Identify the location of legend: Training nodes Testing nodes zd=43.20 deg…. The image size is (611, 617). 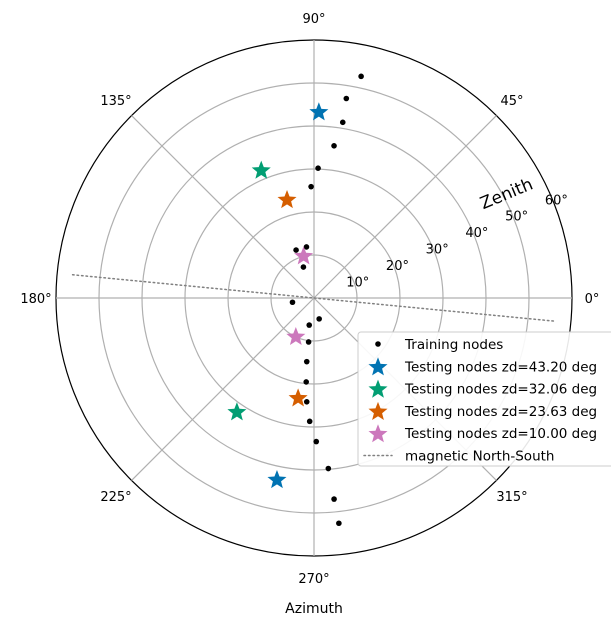
(484, 399).